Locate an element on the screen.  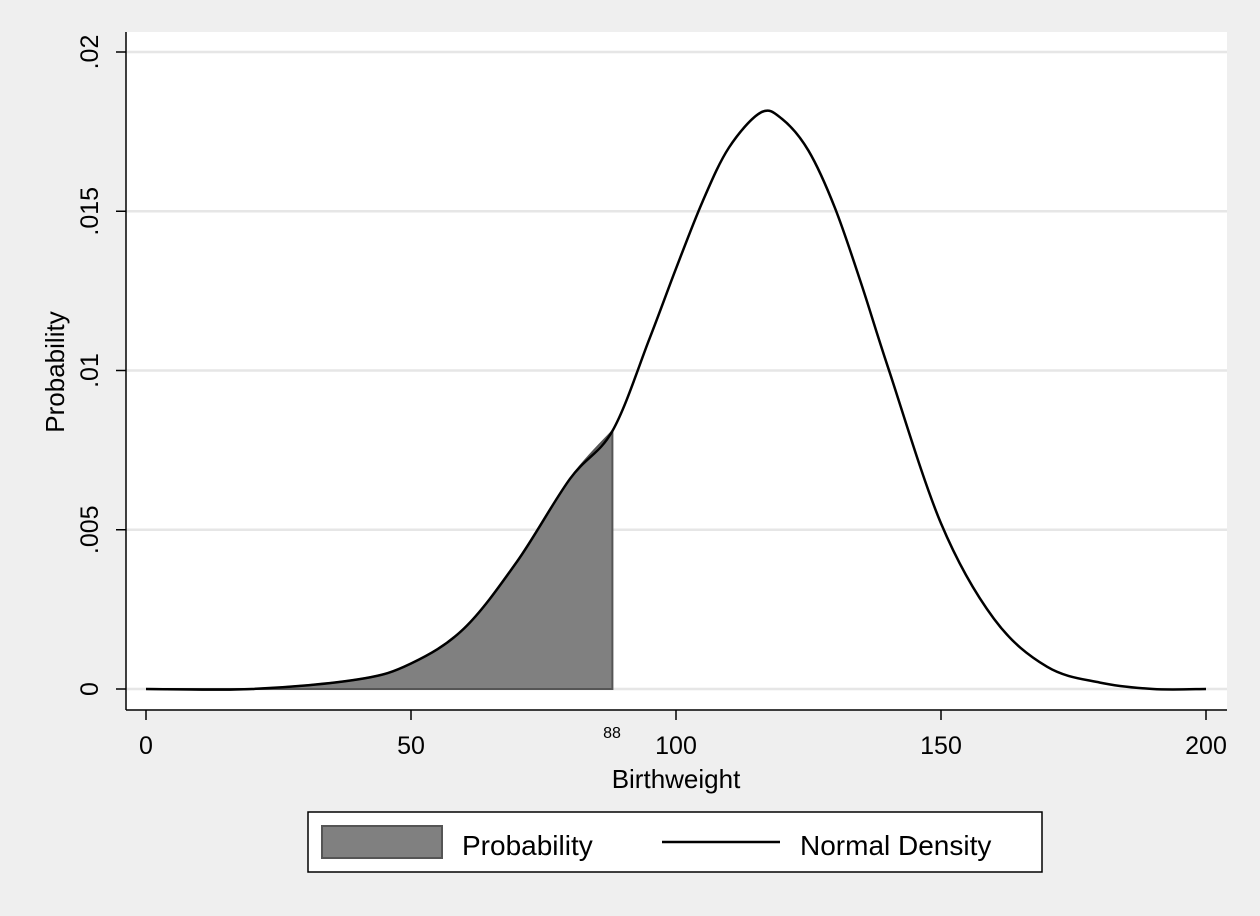
x-axis-title: Birthweight is located at coordinates (676, 779).